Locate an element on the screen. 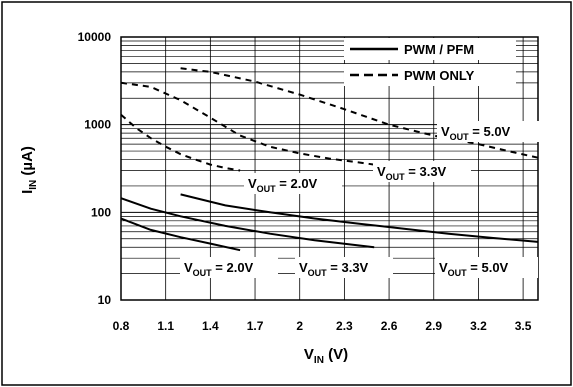  y-axis-ticks: 10 100 1000 10000 is located at coordinates (95, 168).